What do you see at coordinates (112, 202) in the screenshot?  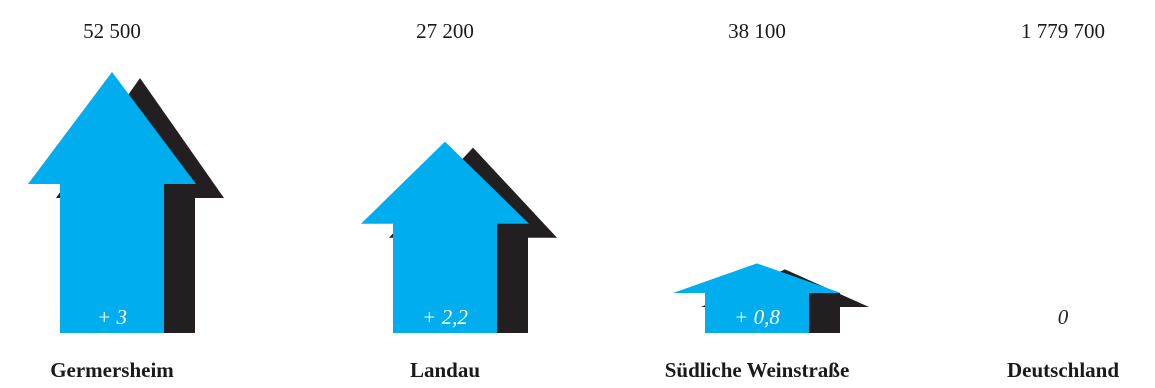 I see `bar-arrow-germersheim` at bounding box center [112, 202].